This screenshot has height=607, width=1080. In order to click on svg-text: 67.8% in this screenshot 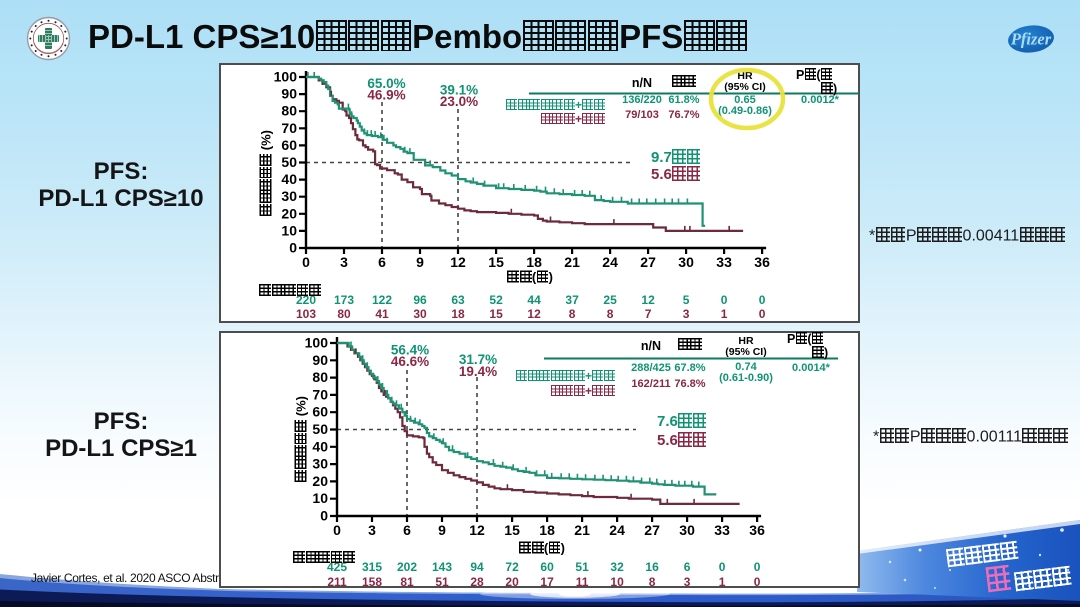, I will do `click(689, 368)`.